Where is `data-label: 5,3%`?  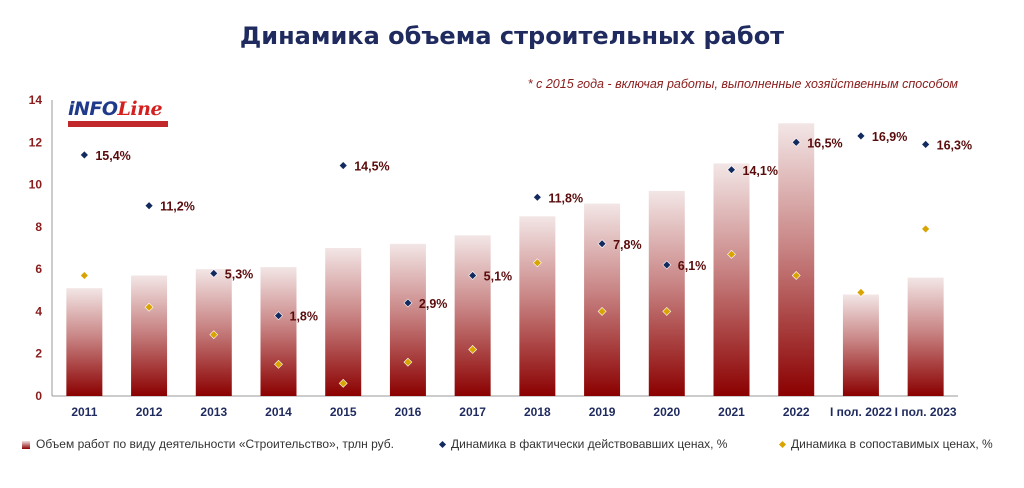
data-label: 5,3% is located at coordinates (239, 274).